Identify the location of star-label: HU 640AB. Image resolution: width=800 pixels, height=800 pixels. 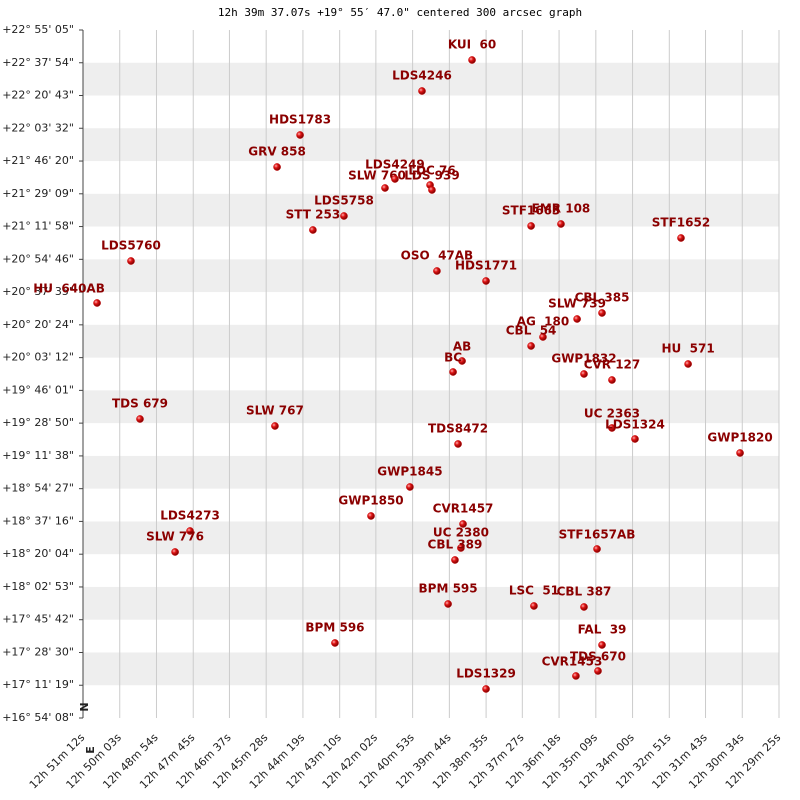
(69, 288).